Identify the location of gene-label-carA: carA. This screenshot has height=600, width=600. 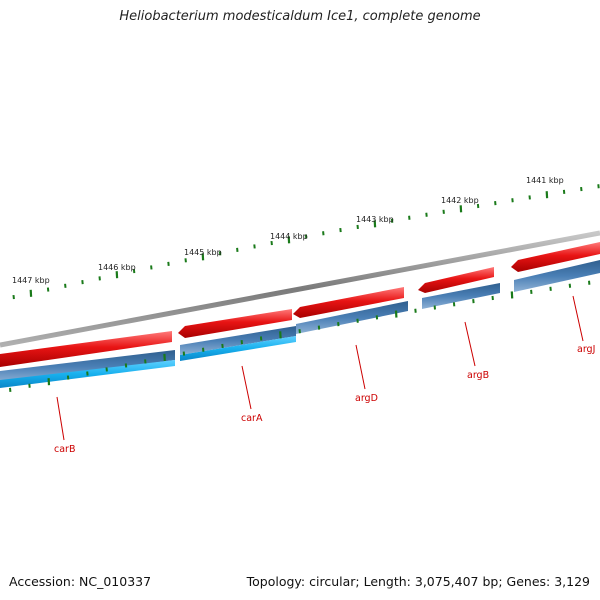
(252, 418).